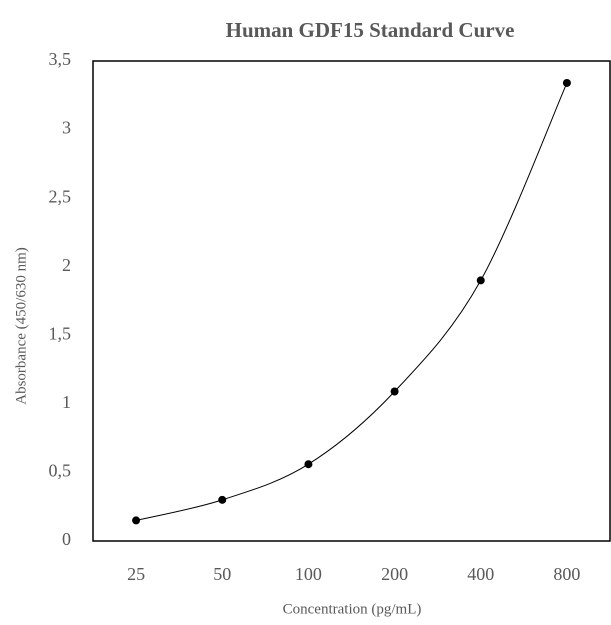 The height and width of the screenshot is (625, 611). I want to click on x-tick-label: 50, so click(222, 574).